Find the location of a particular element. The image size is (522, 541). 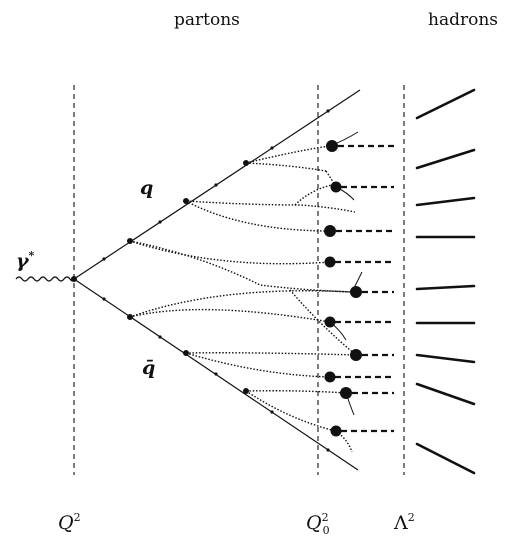

quark-label: q is located at coordinates (147, 188).